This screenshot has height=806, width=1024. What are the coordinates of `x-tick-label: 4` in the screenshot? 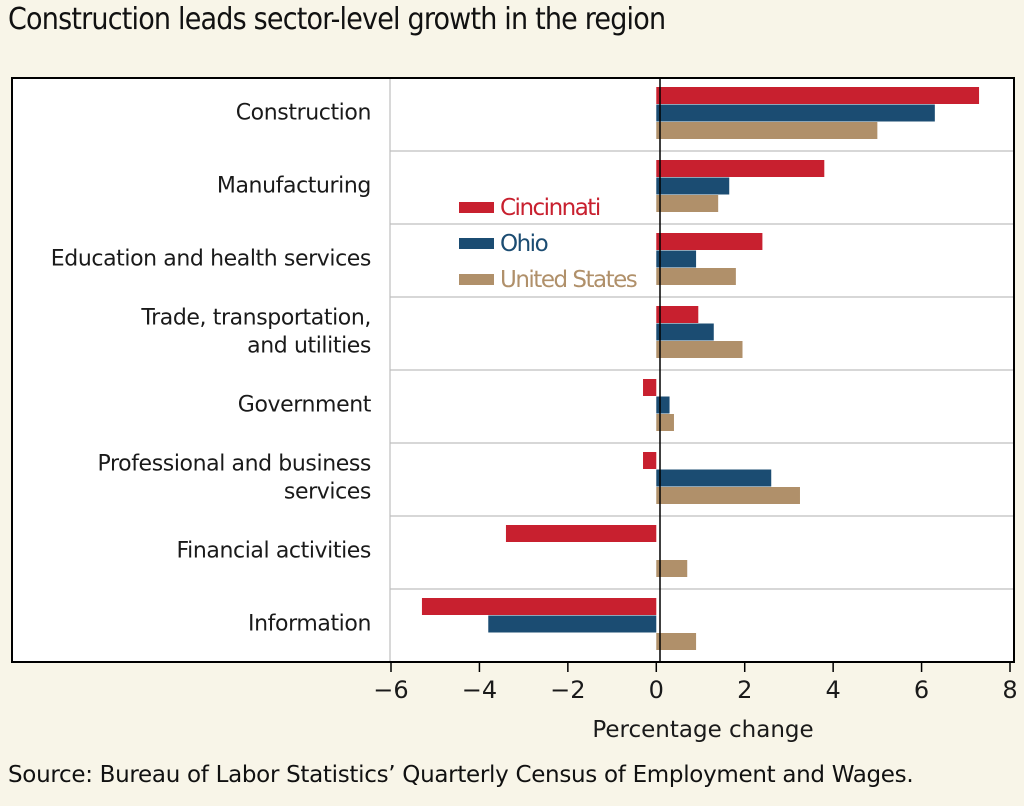 It's located at (833, 690).